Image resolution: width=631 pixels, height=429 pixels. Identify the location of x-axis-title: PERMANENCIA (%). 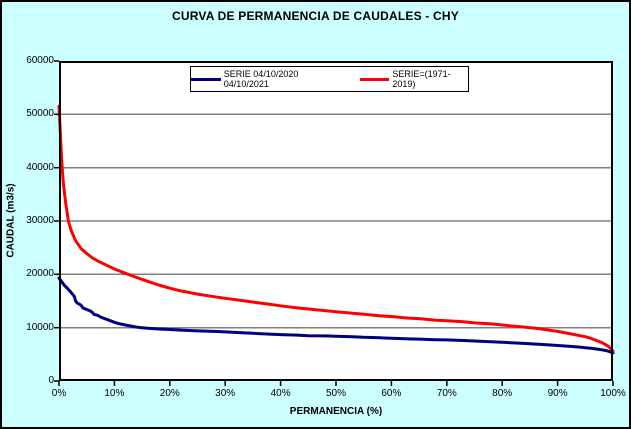
(336, 411).